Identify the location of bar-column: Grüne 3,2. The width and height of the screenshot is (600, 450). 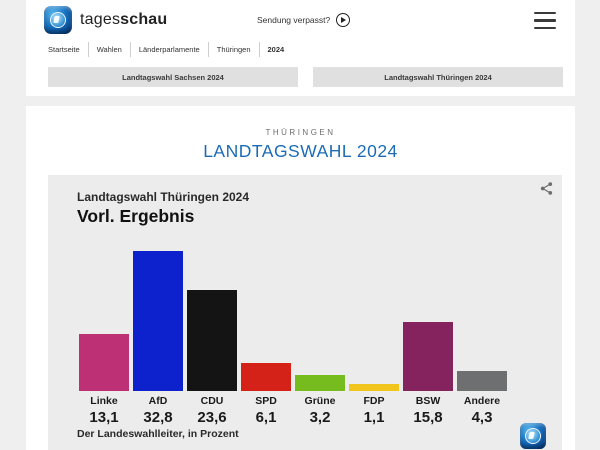
(320, 332).